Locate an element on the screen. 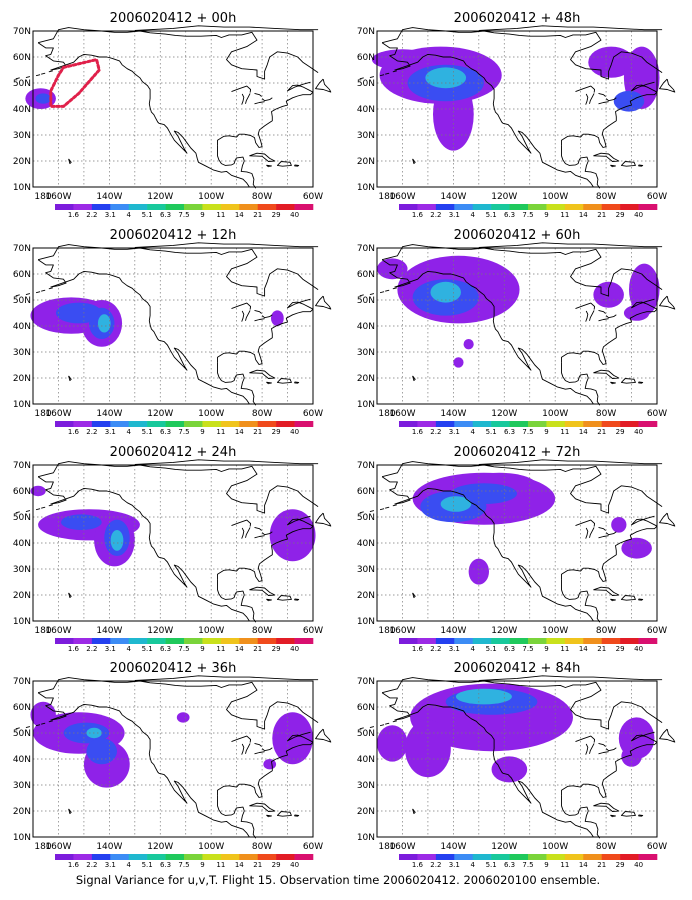 The image size is (692, 900). lat-tick-label: 40N is located at coordinates (366, 327).